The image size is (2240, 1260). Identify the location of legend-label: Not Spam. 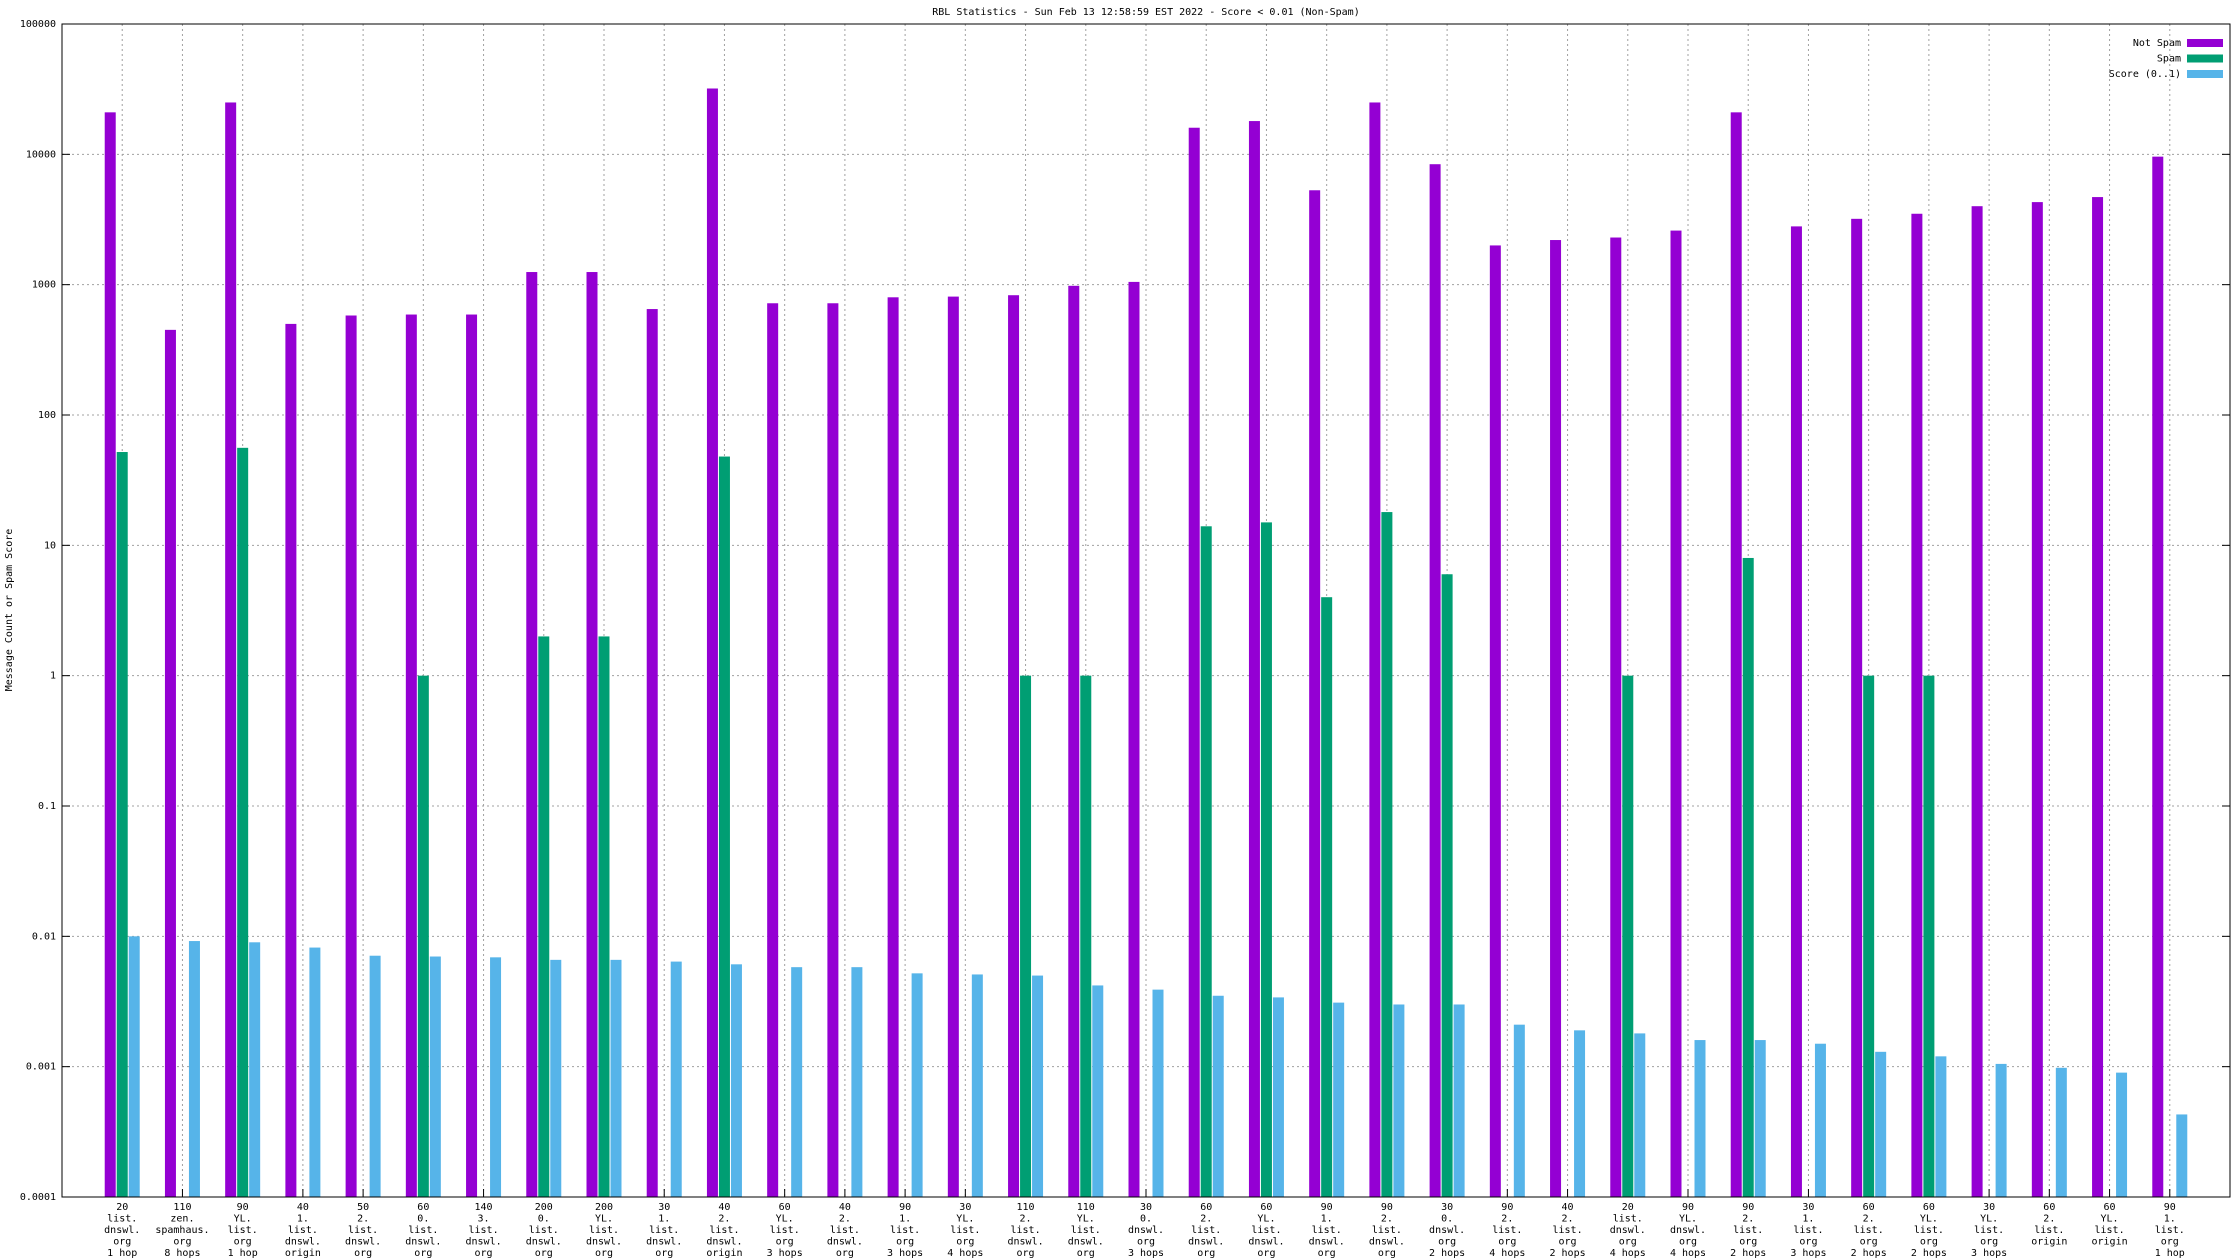
(2157, 43).